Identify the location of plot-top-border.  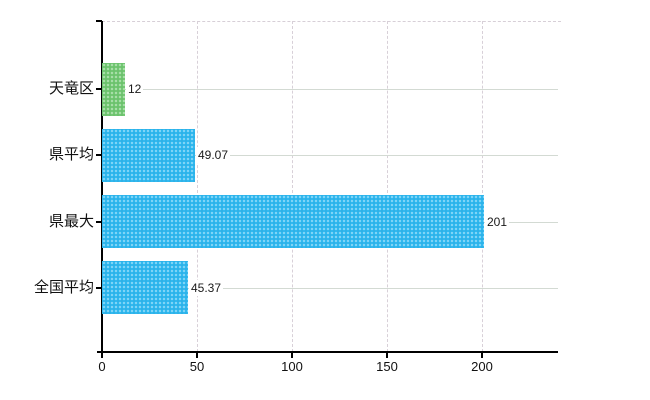
(331, 21).